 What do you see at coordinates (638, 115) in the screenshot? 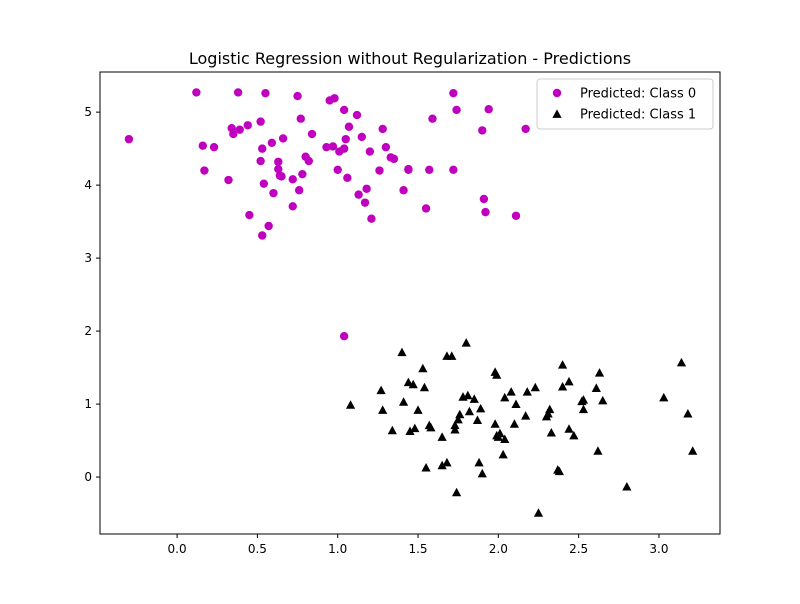
I see `legend-label: Predicted: Class 1` at bounding box center [638, 115].